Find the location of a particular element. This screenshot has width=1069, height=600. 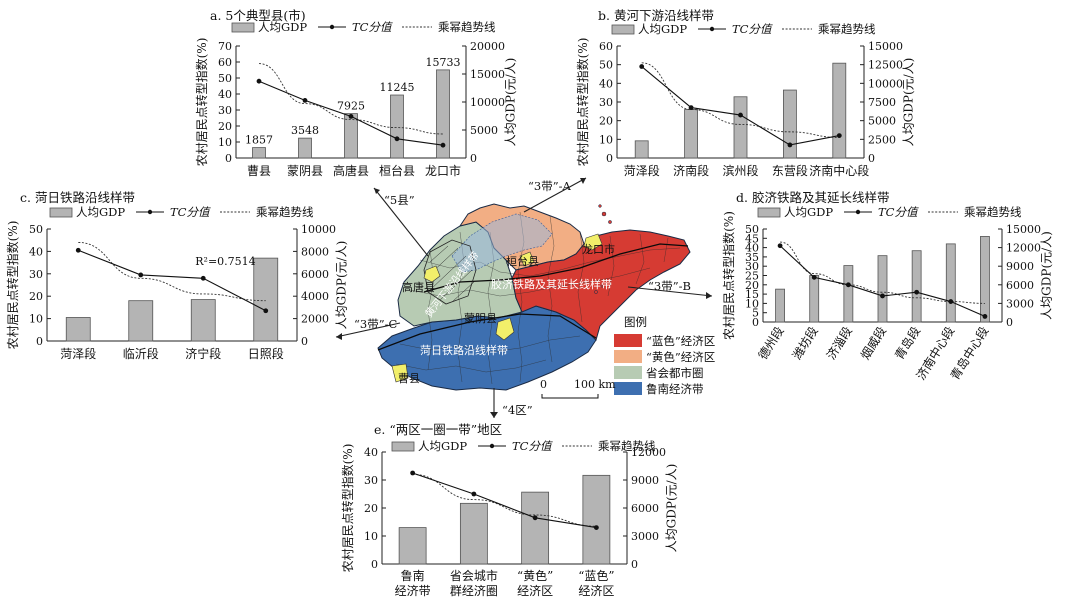

map-scale-label-0: 0 is located at coordinates (543, 384).